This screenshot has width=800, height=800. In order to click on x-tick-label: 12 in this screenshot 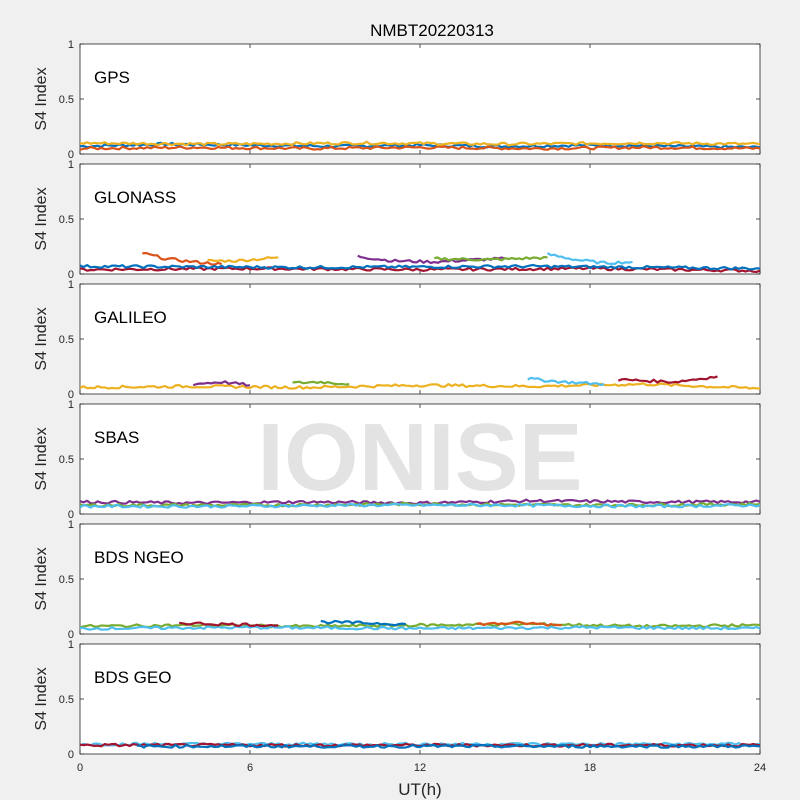, I will do `click(420, 768)`.